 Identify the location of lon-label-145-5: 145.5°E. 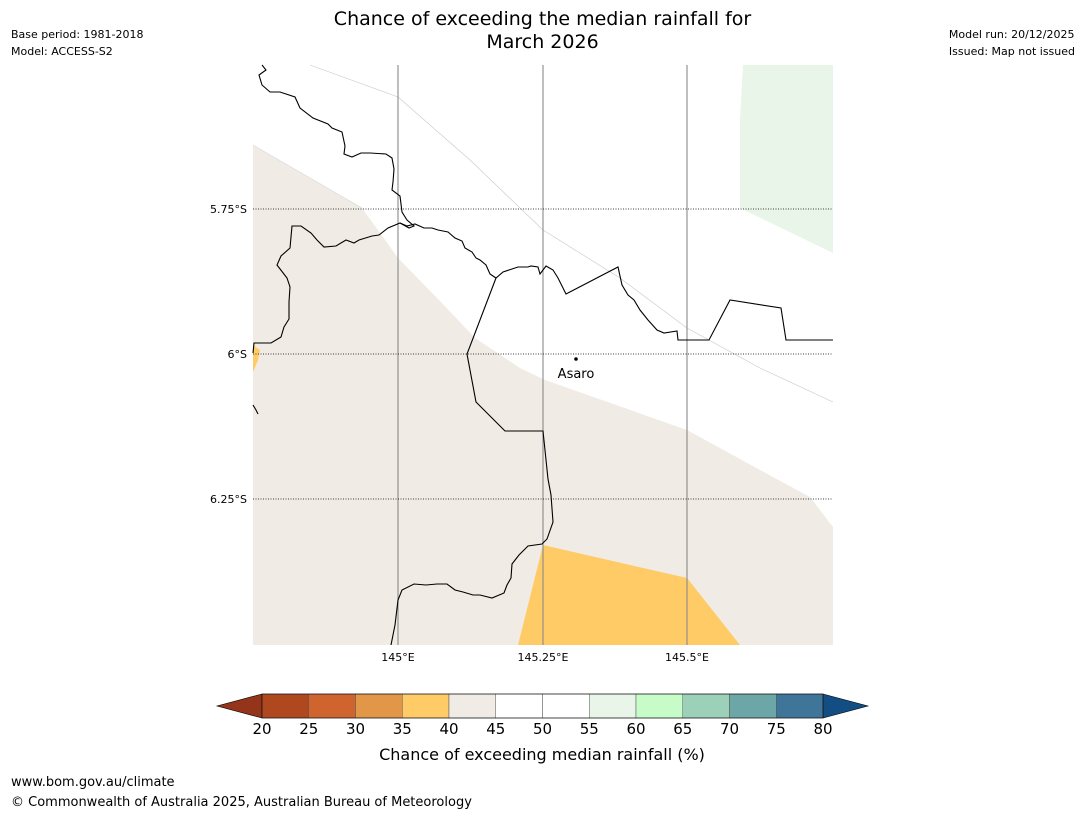
(687, 657).